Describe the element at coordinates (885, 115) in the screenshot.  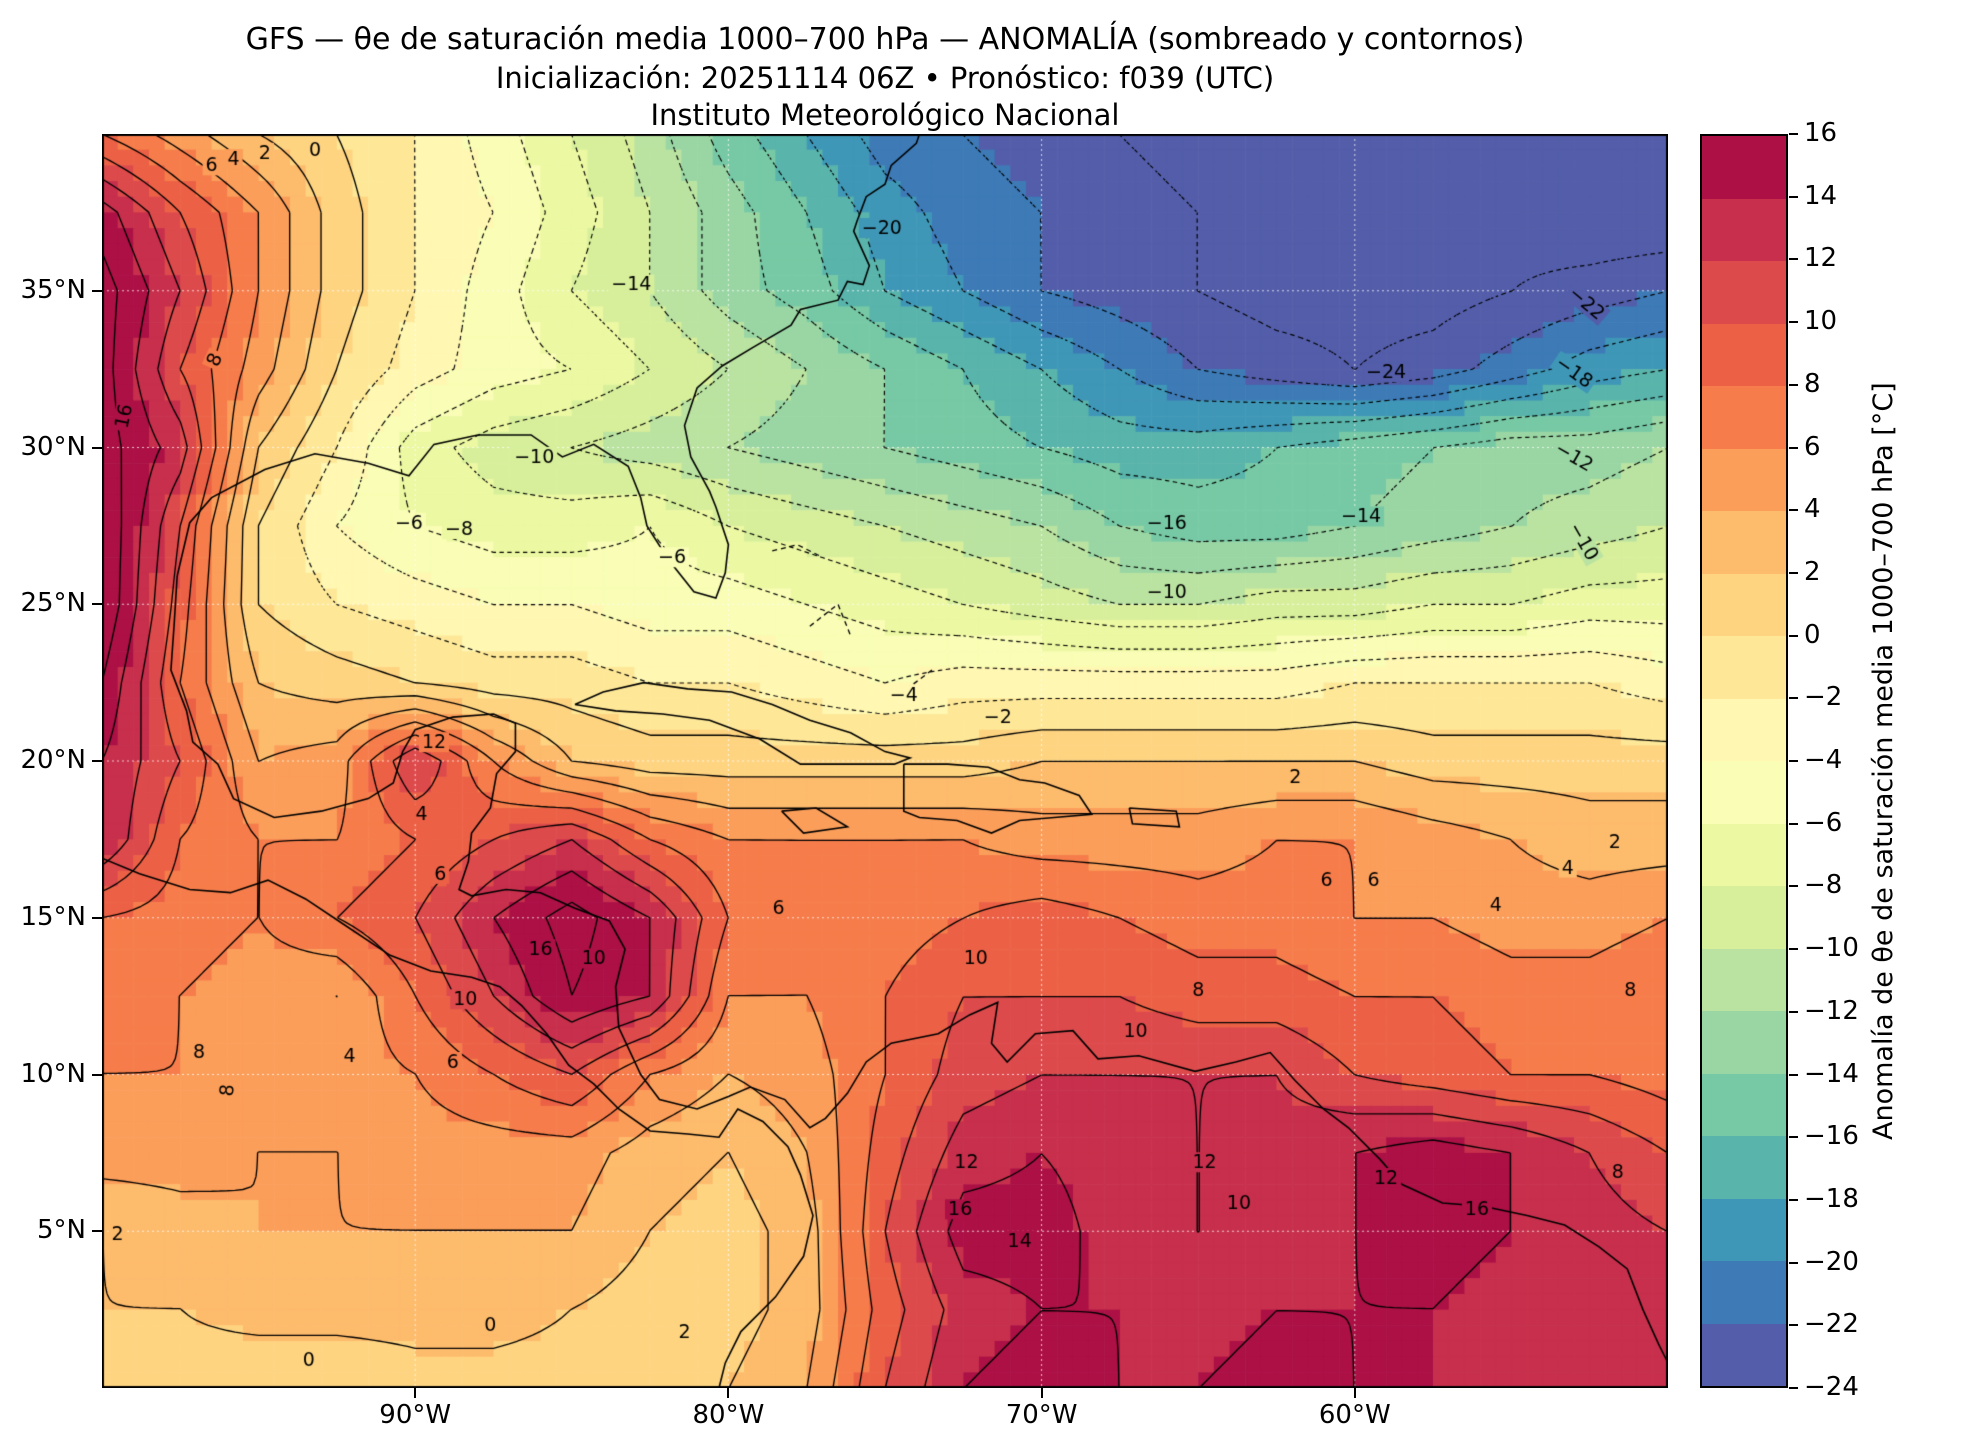
I see `figure-institution: Instituto Meteorológico Nacional` at that location.